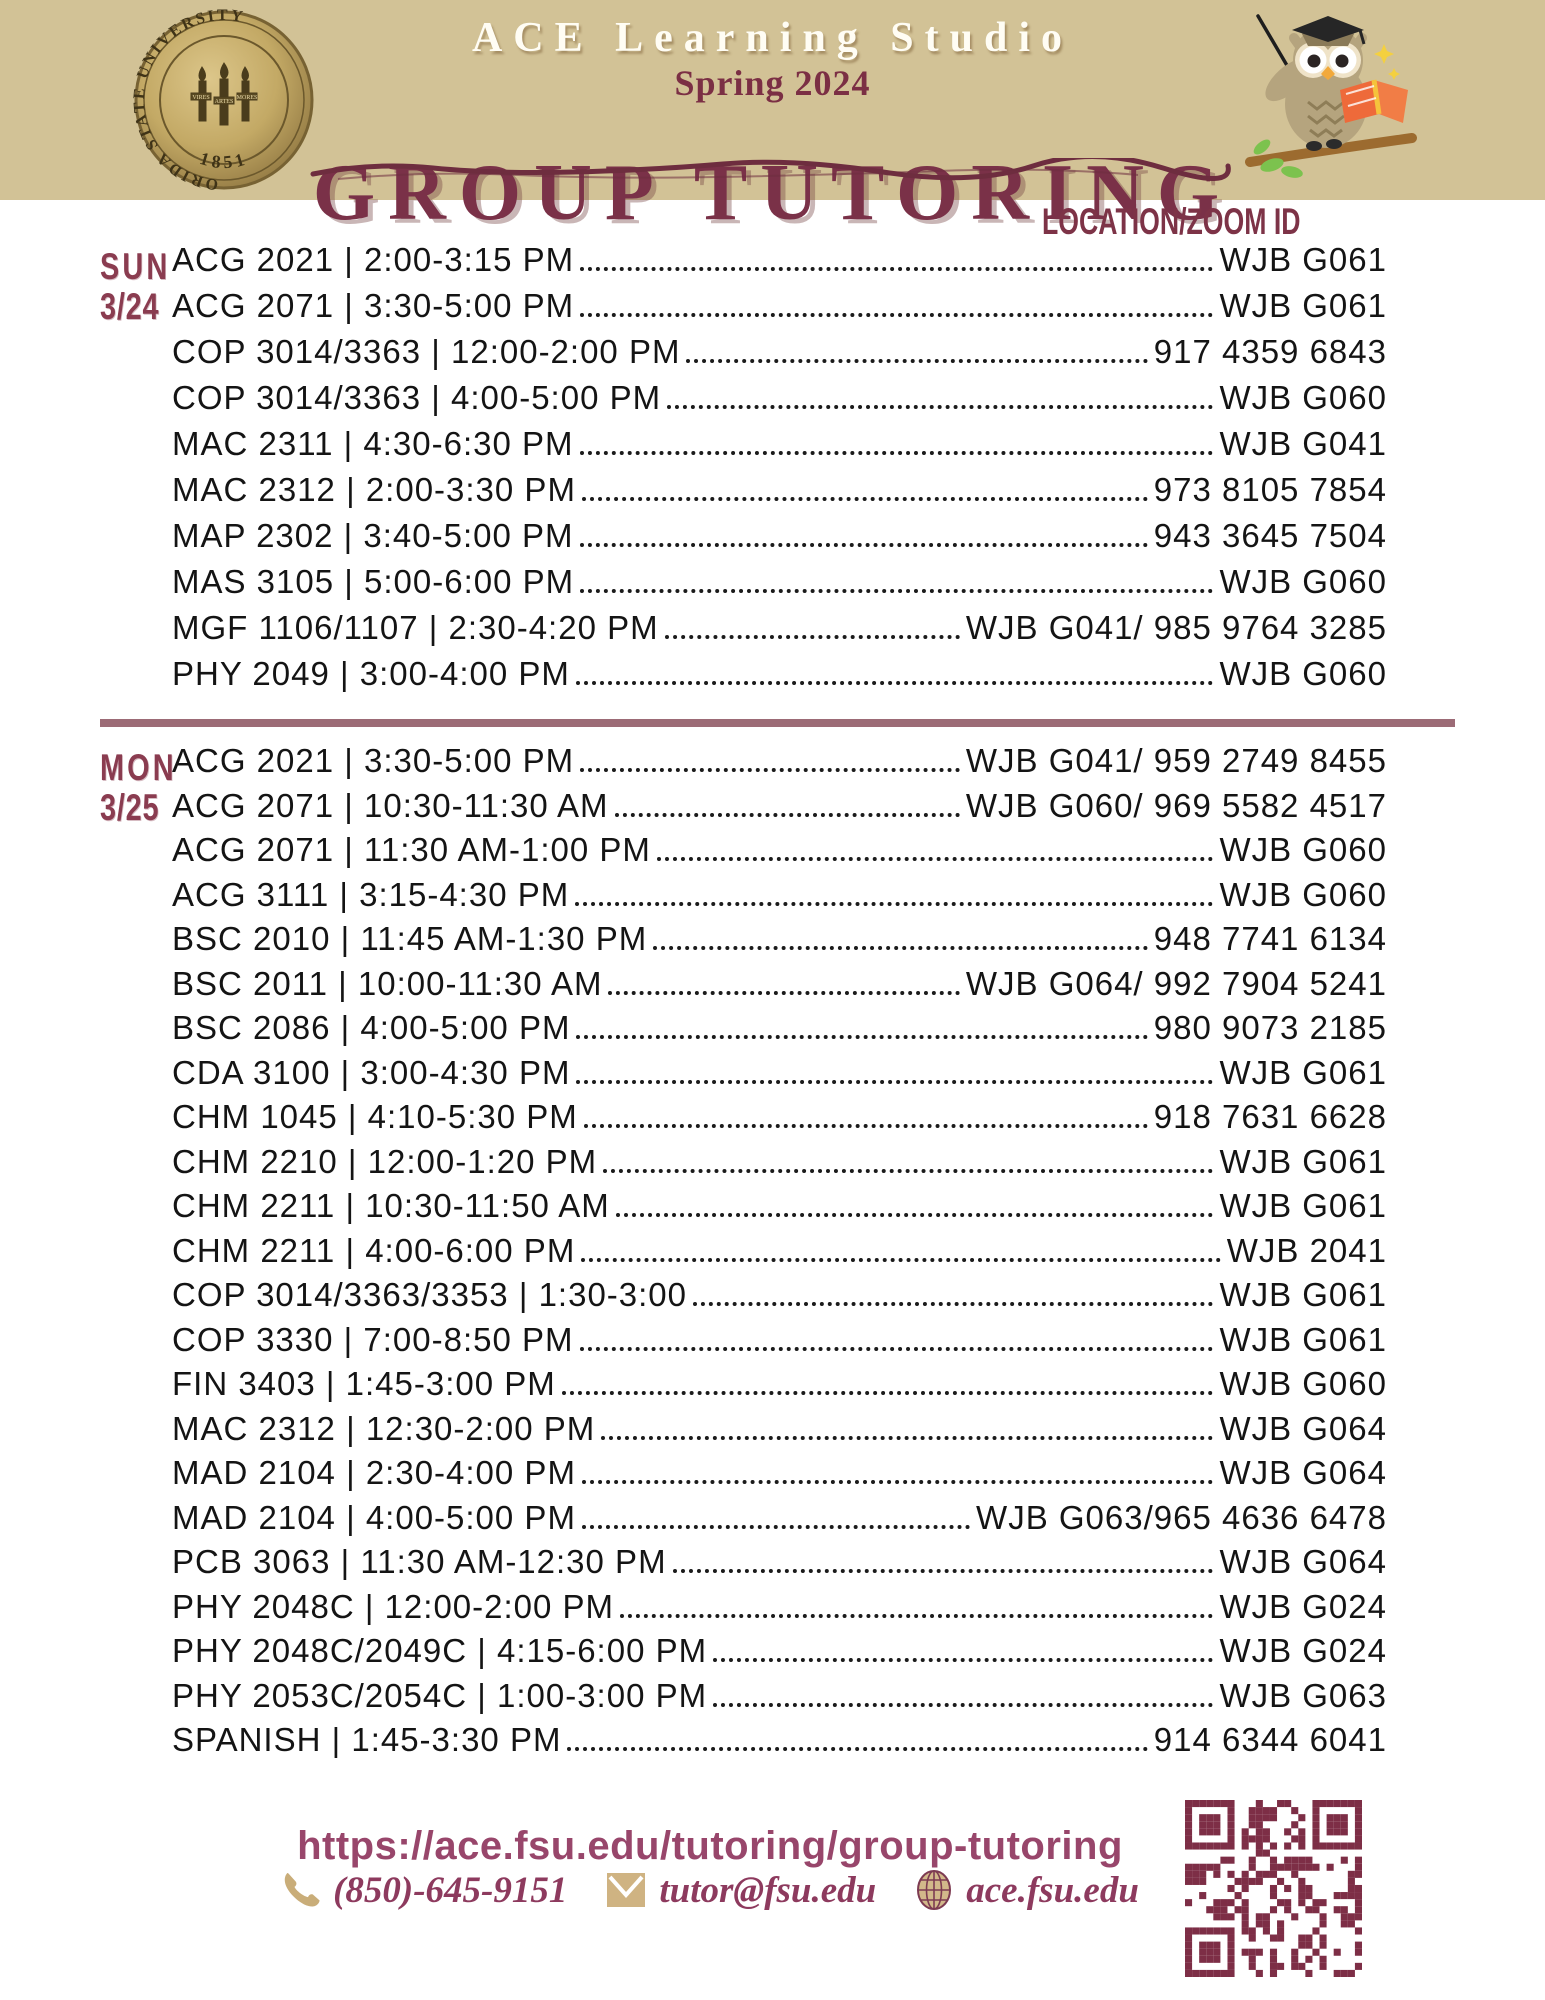 This screenshot has height=2000, width=1545. What do you see at coordinates (626, 1890) in the screenshot?
I see `envelope-icon` at bounding box center [626, 1890].